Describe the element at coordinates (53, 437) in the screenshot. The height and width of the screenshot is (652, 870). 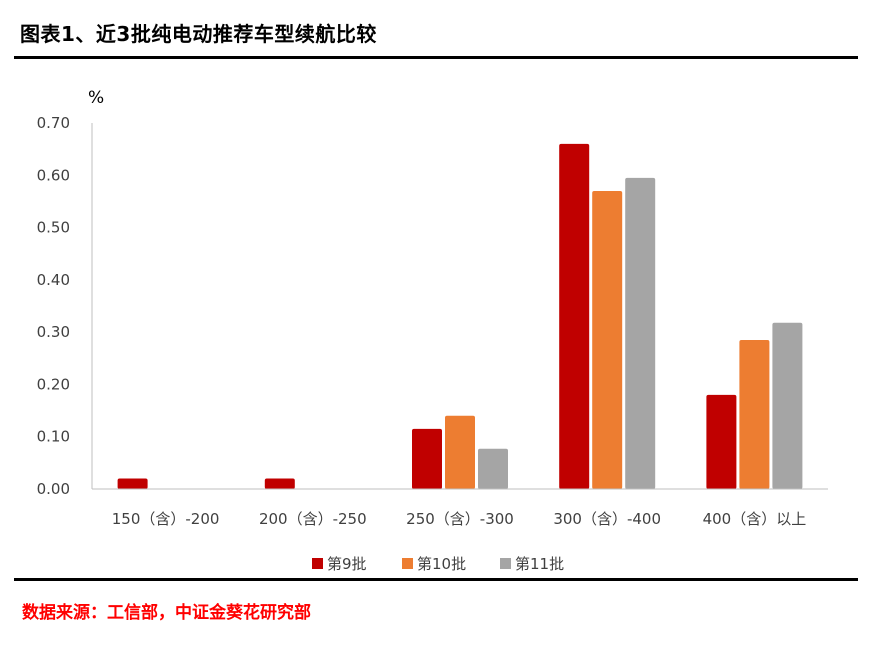
I see `y-tick-label: 0.10` at that location.